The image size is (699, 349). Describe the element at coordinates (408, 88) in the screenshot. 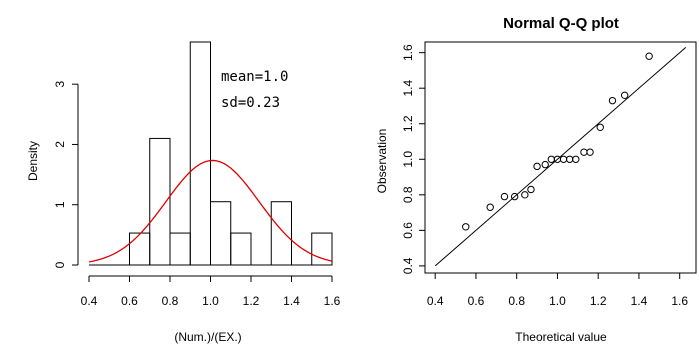

I see `qq-y-tick-label: 1.4` at that location.